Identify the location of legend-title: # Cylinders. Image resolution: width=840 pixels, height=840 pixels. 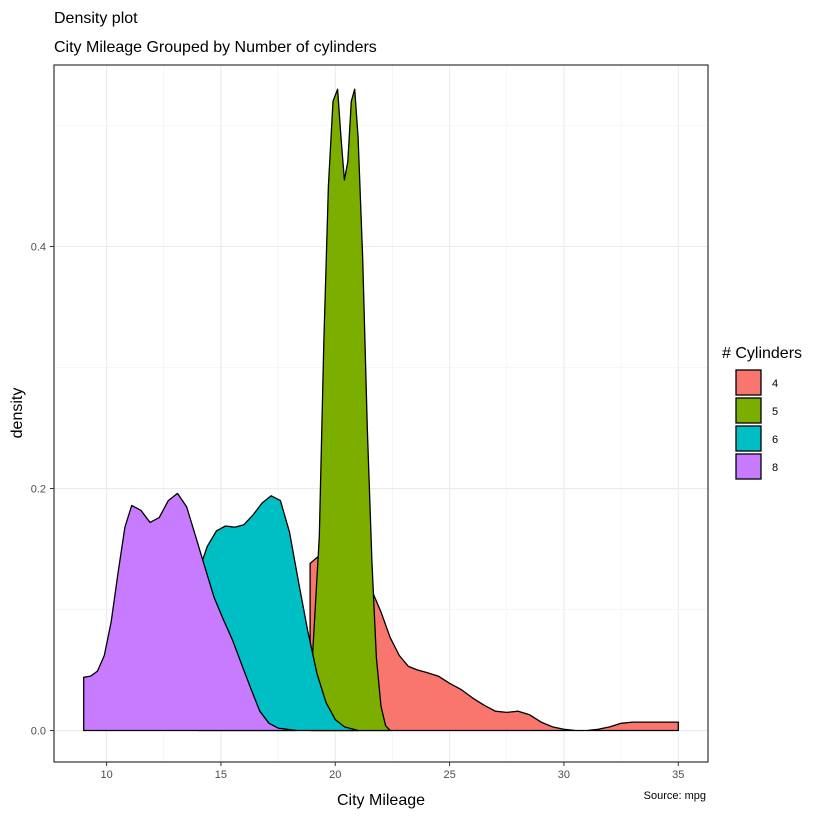
(762, 353).